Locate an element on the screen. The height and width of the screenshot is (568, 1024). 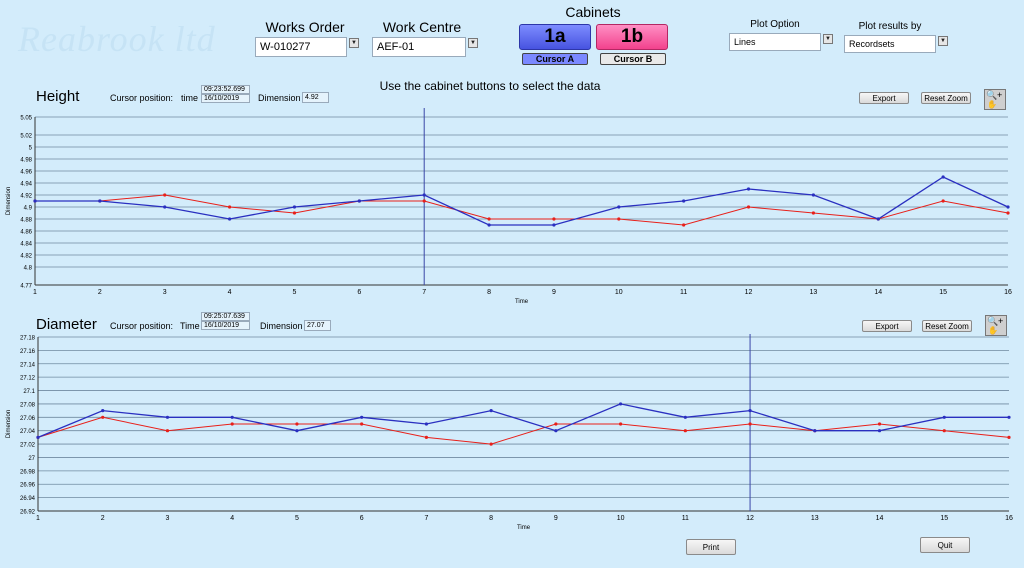
height-zoom-tools: 🔍 + ✋ is located at coordinates (995, 99).